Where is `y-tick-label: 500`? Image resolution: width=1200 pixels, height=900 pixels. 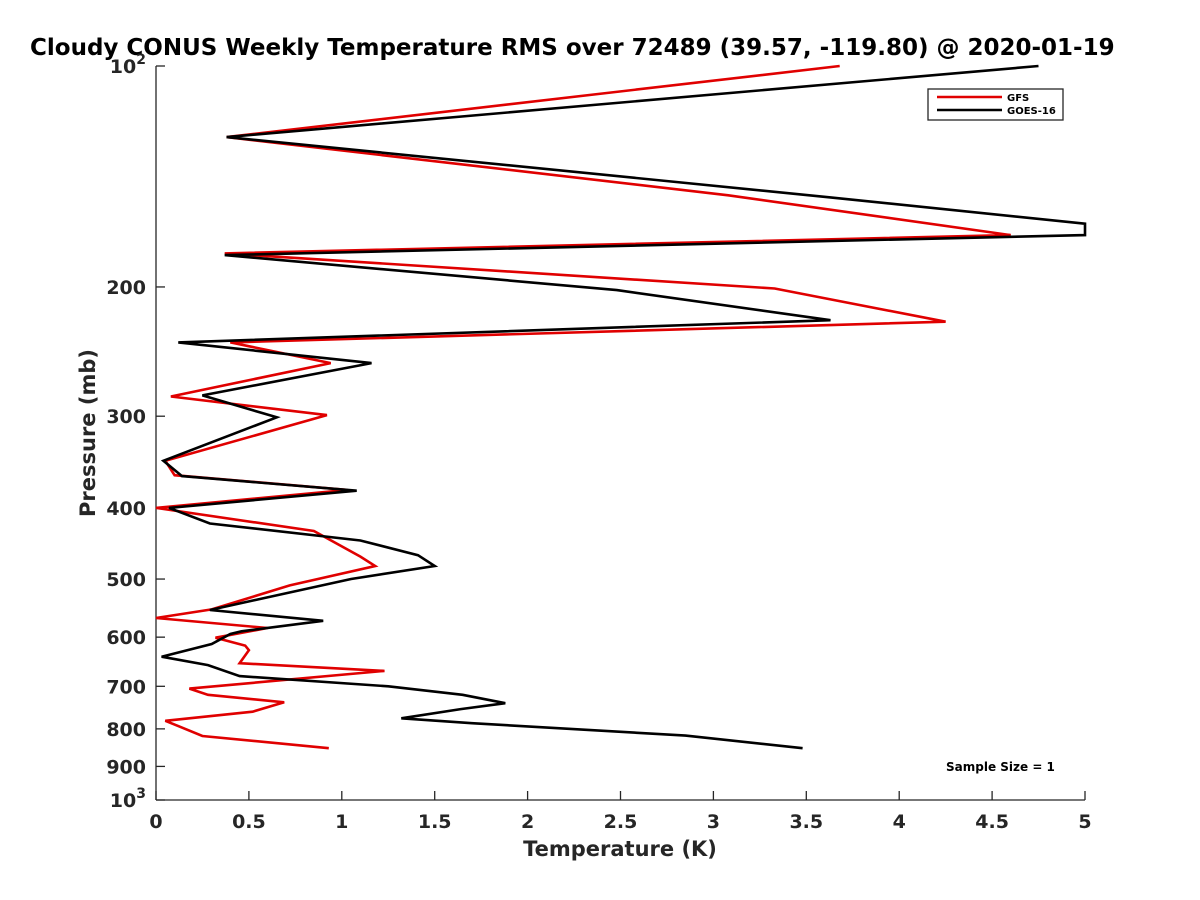
y-tick-label: 500 is located at coordinates (126, 580).